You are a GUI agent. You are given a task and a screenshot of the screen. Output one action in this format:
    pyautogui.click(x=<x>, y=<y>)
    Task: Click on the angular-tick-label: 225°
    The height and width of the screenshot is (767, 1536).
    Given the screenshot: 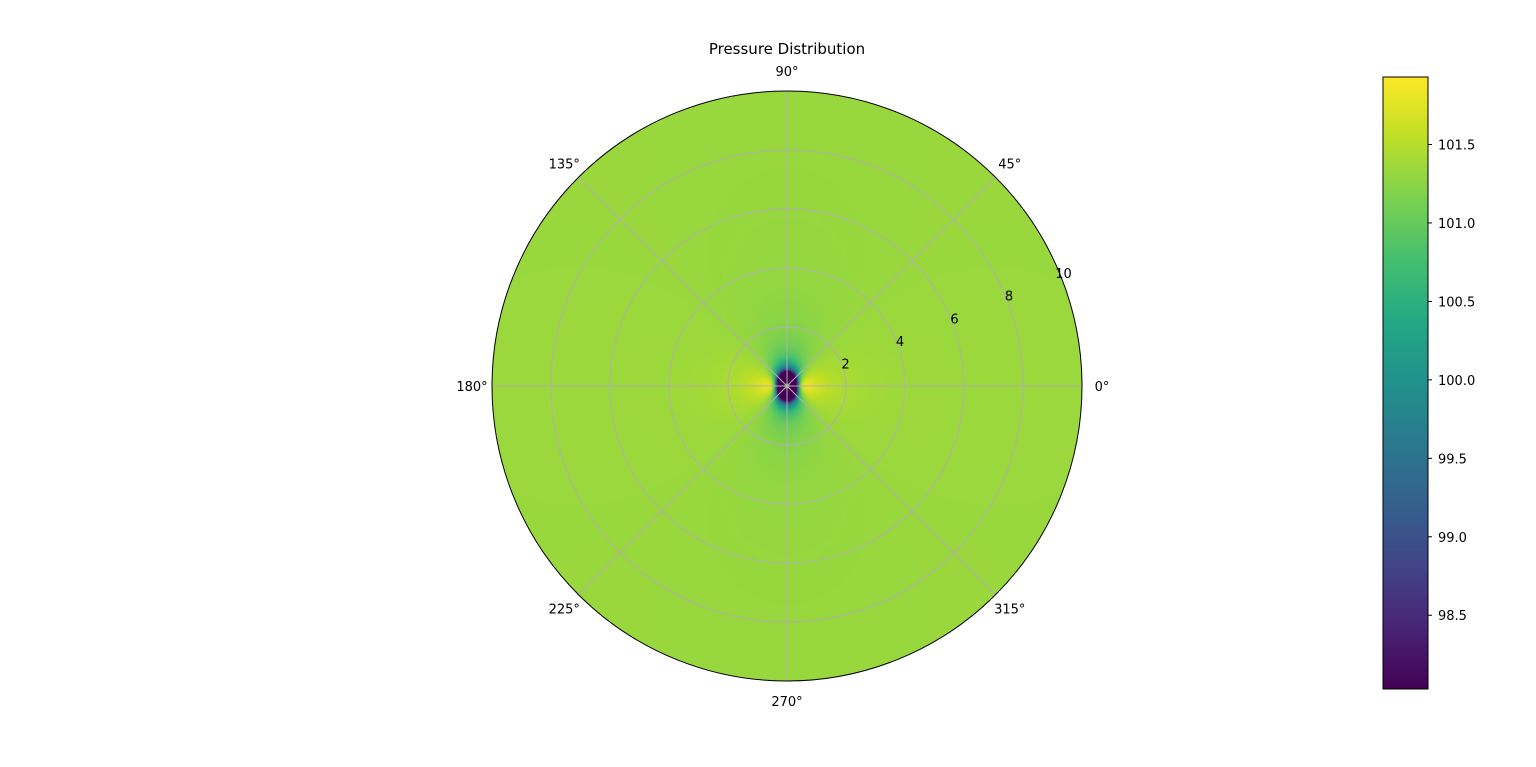 What is the action you would take?
    pyautogui.click(x=564, y=610)
    